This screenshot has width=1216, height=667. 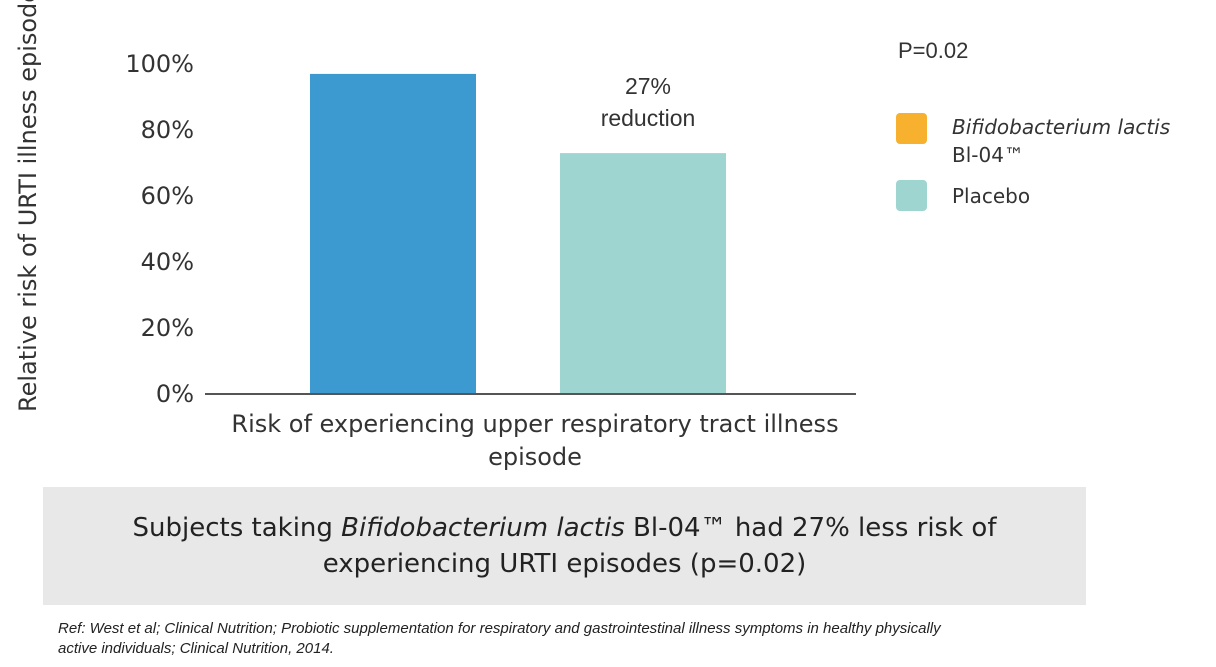 What do you see at coordinates (911, 128) in the screenshot?
I see `legend-swatch-bl04` at bounding box center [911, 128].